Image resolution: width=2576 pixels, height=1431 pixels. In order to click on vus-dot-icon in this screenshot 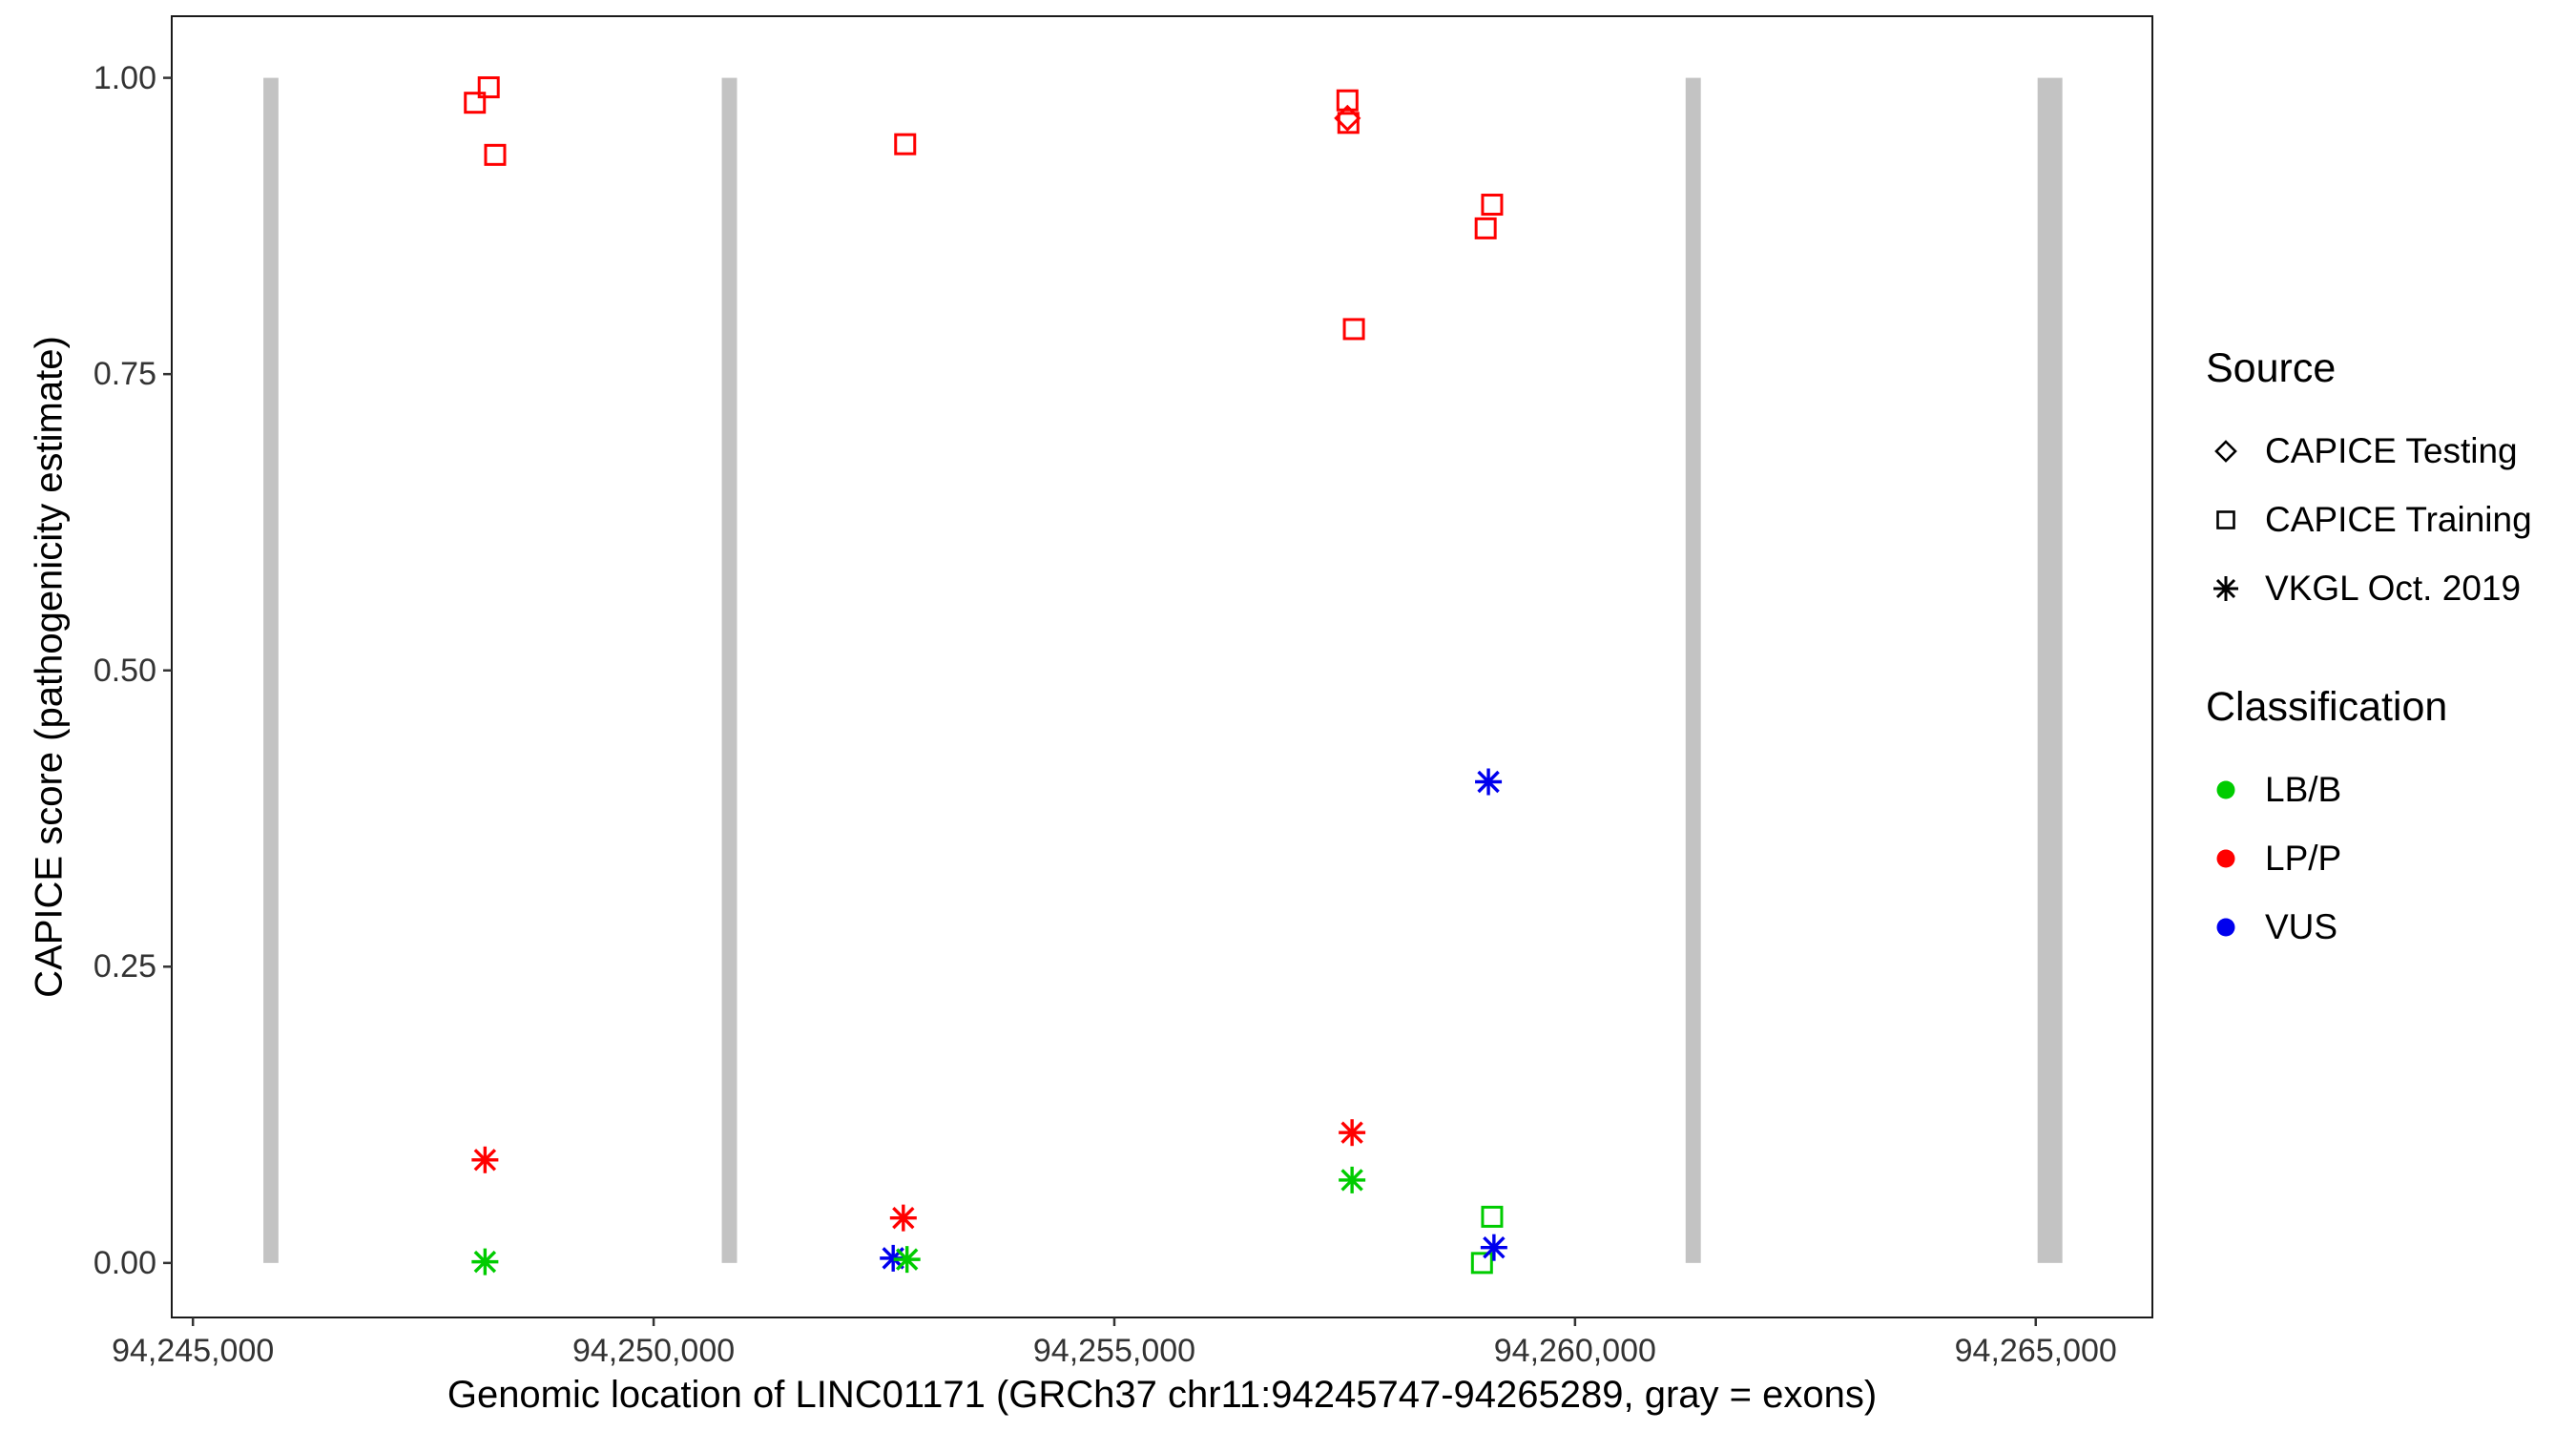, I will do `click(2225, 927)`.